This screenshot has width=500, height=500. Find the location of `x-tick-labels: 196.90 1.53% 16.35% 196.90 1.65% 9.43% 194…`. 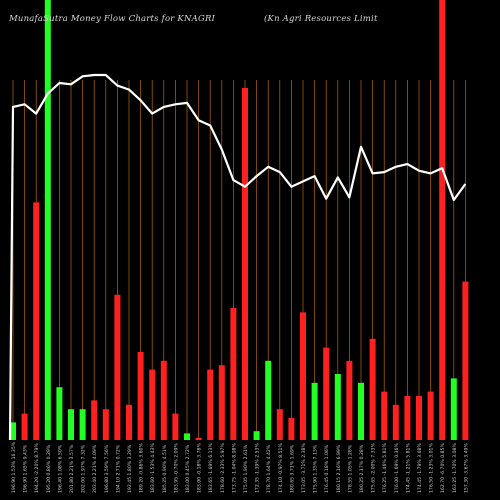

x-tick-labels: 196.90 1.53% 16.35% 196.90 1.65% 9.43% 194… is located at coordinates (240, 467).